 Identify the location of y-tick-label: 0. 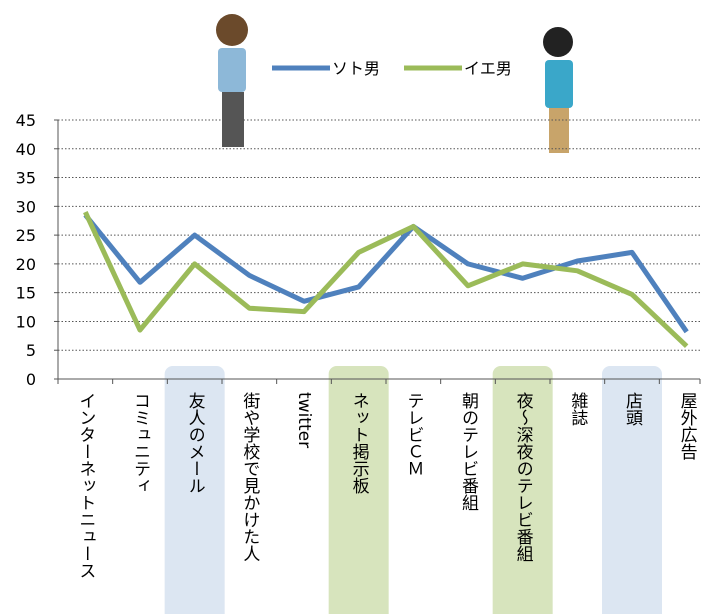
(31, 379).